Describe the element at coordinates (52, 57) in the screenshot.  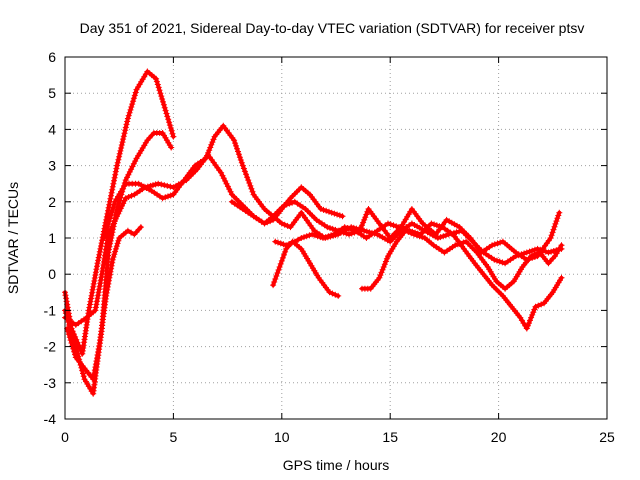
I see `y-tick-label: 6` at that location.